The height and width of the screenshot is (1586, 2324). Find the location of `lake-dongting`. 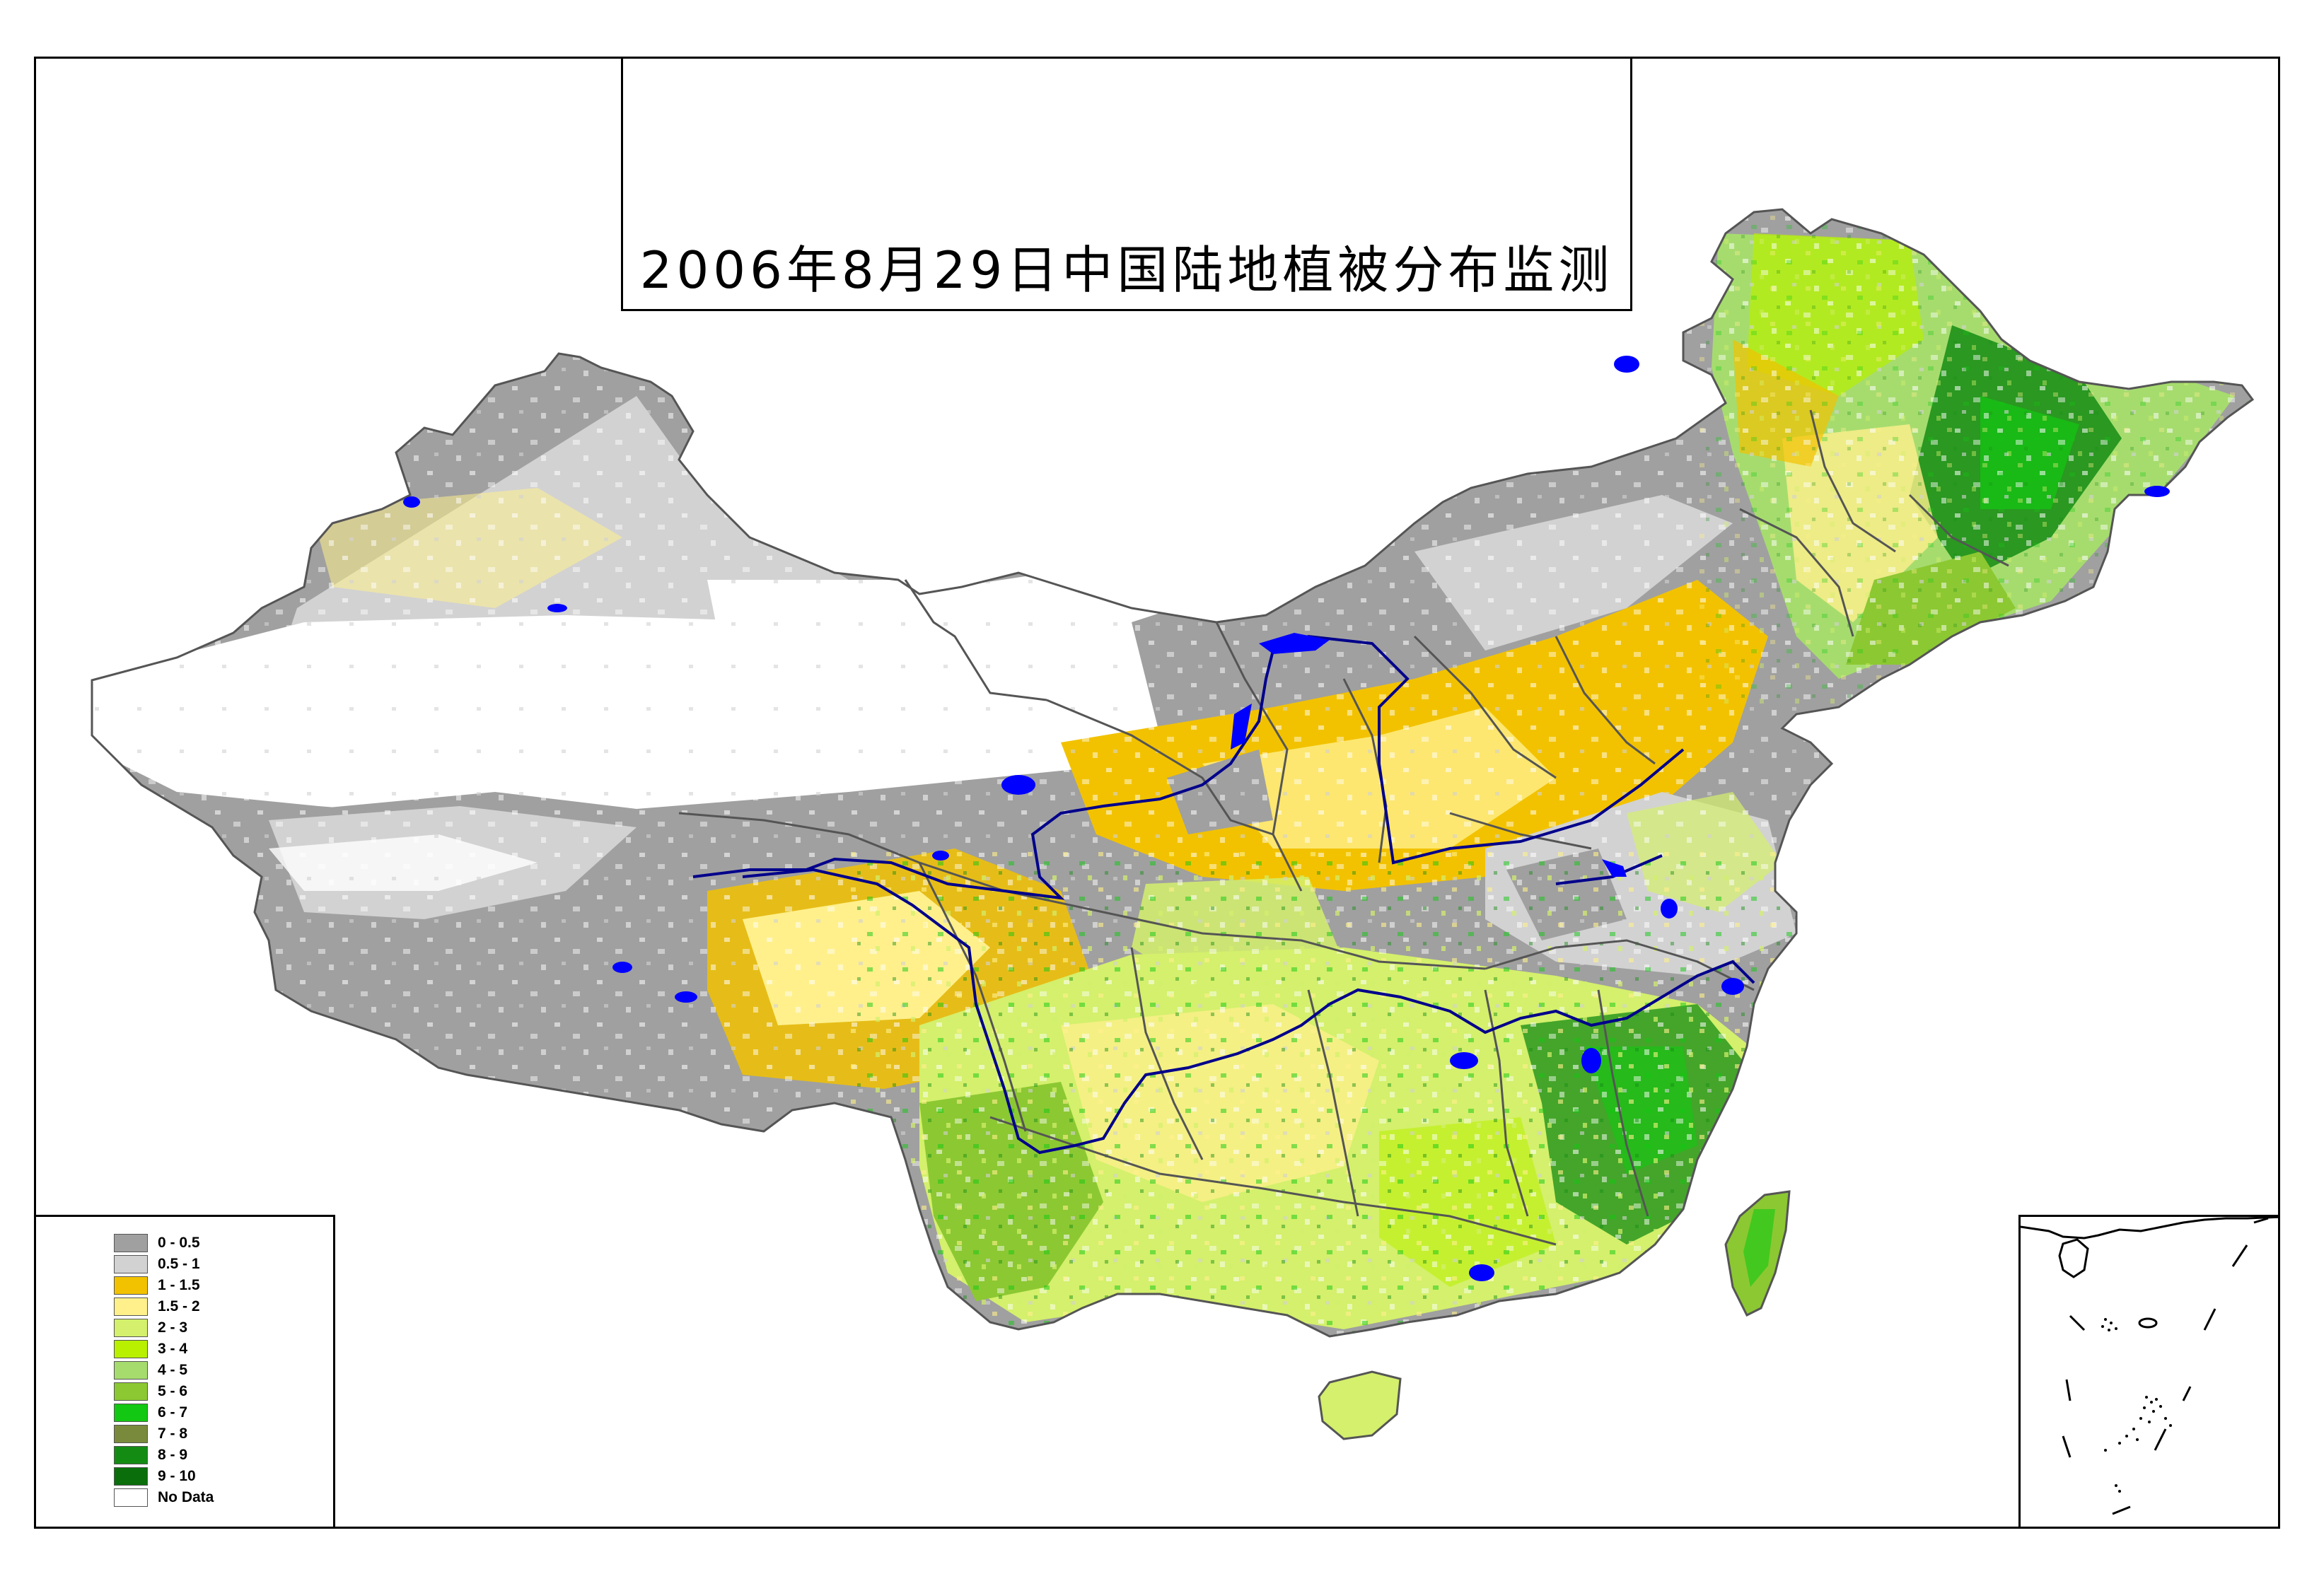

lake-dongting is located at coordinates (1464, 1060).